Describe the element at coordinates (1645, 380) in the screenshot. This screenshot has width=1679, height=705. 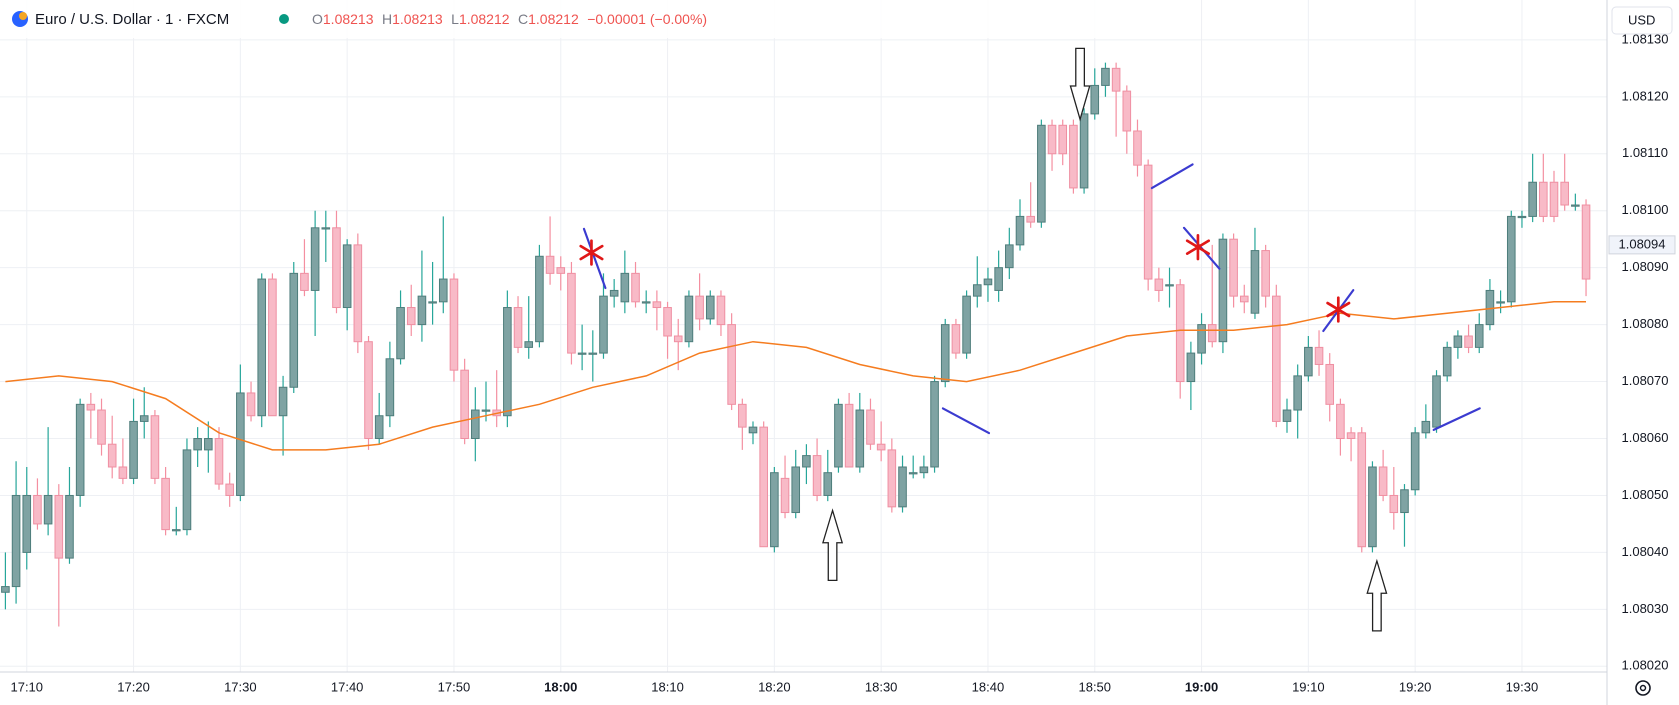
I see `y-tick-label: 1.08070` at that location.